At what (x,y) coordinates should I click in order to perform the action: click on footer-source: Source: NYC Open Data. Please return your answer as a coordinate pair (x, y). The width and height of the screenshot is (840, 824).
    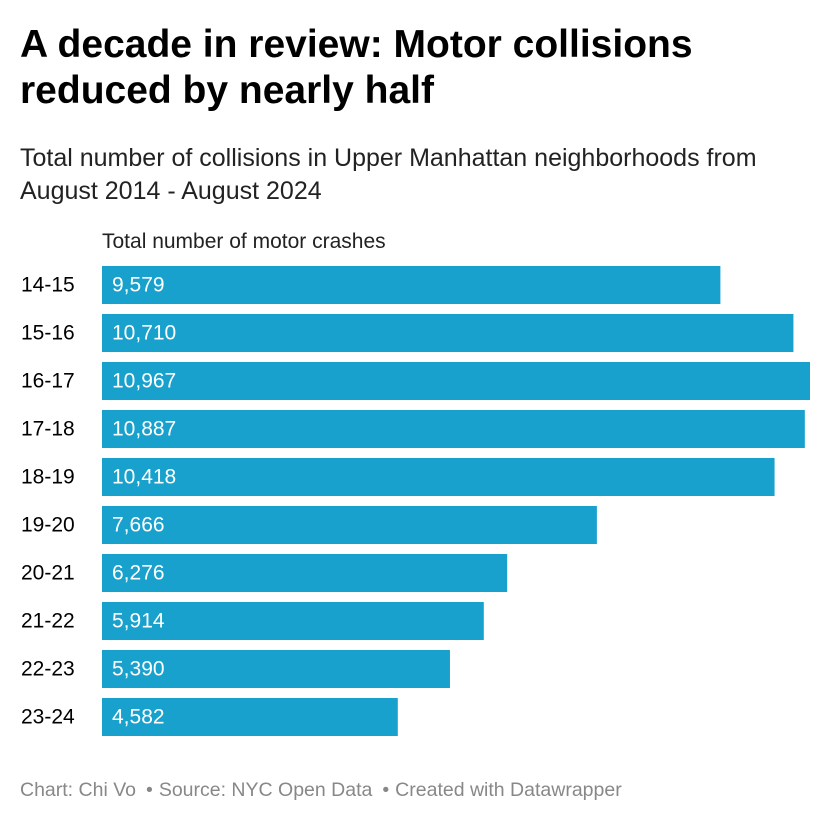
    Looking at the image, I should click on (265, 790).